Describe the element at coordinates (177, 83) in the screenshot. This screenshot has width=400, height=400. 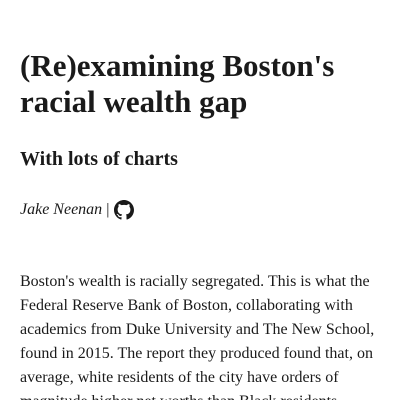
I see `article-title: (Re)examining Boston's racial wealth gap` at that location.